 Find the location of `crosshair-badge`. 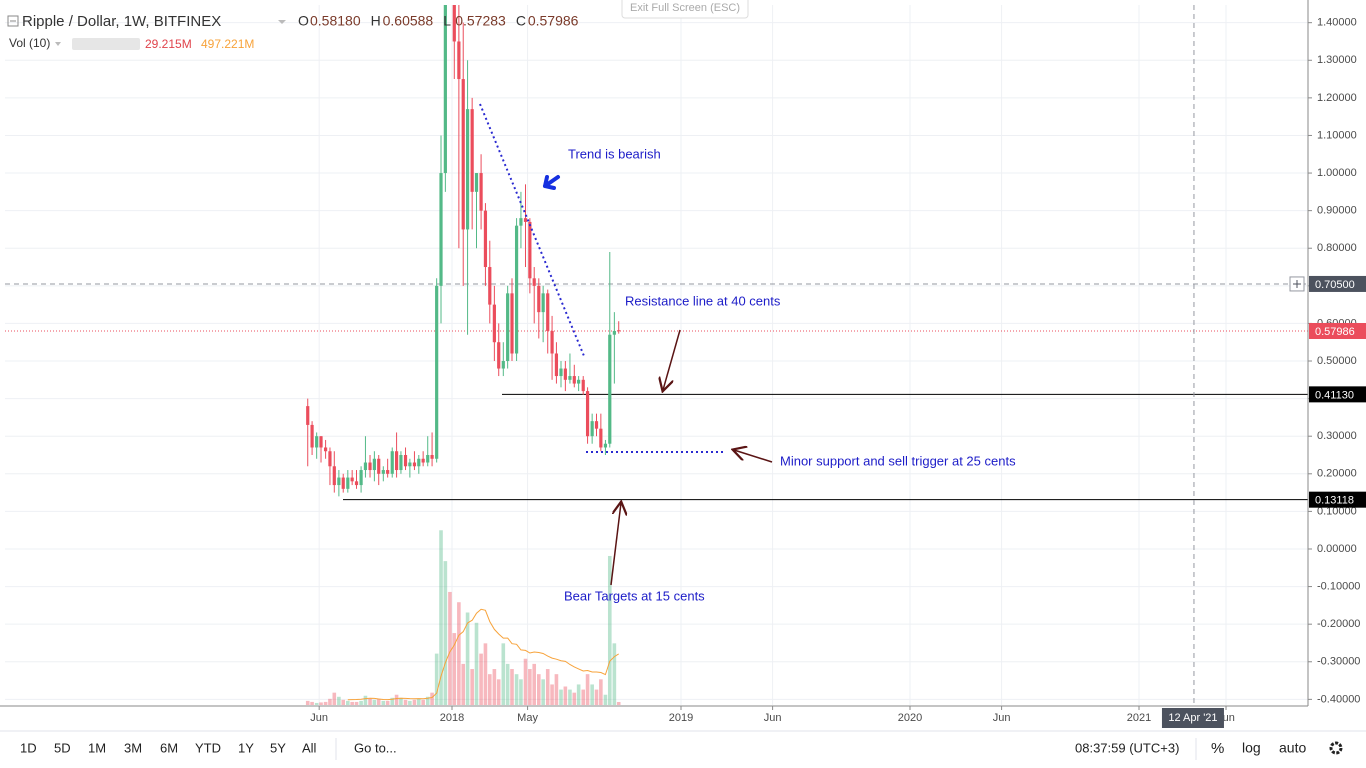

crosshair-badge is located at coordinates (1192, 718).